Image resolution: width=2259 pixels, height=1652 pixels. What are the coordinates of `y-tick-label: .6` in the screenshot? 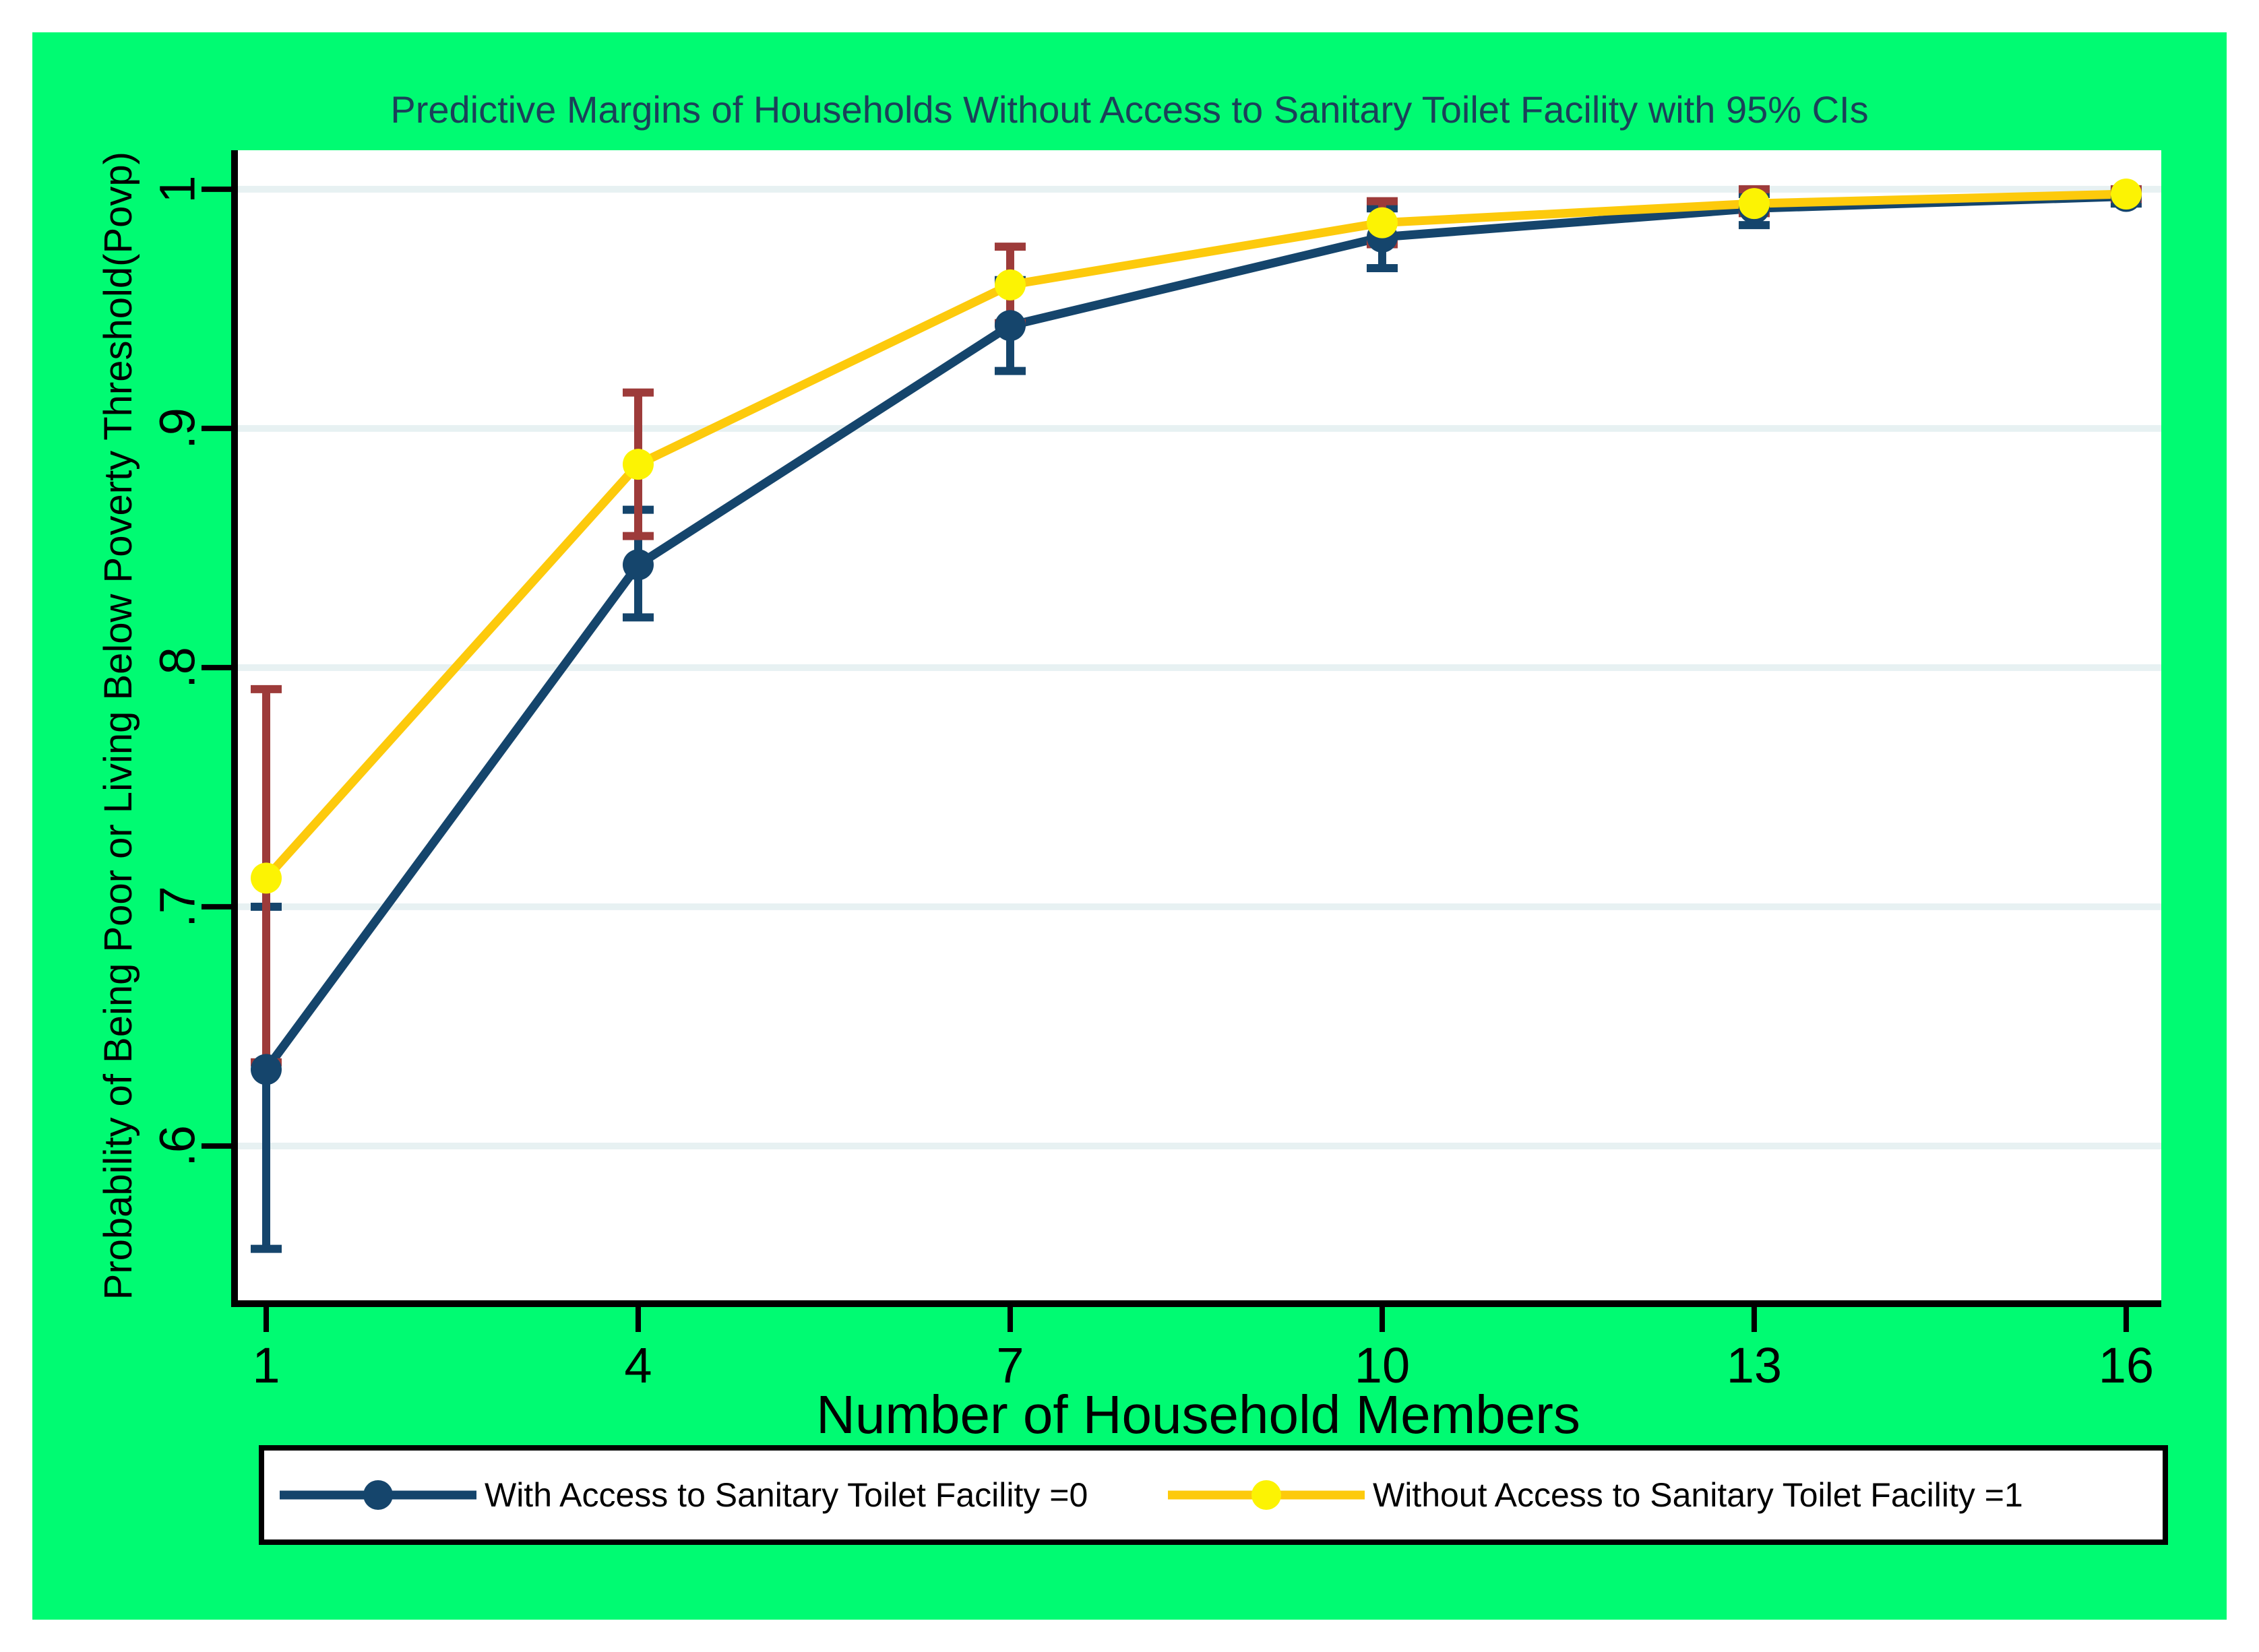 It's located at (178, 1146).